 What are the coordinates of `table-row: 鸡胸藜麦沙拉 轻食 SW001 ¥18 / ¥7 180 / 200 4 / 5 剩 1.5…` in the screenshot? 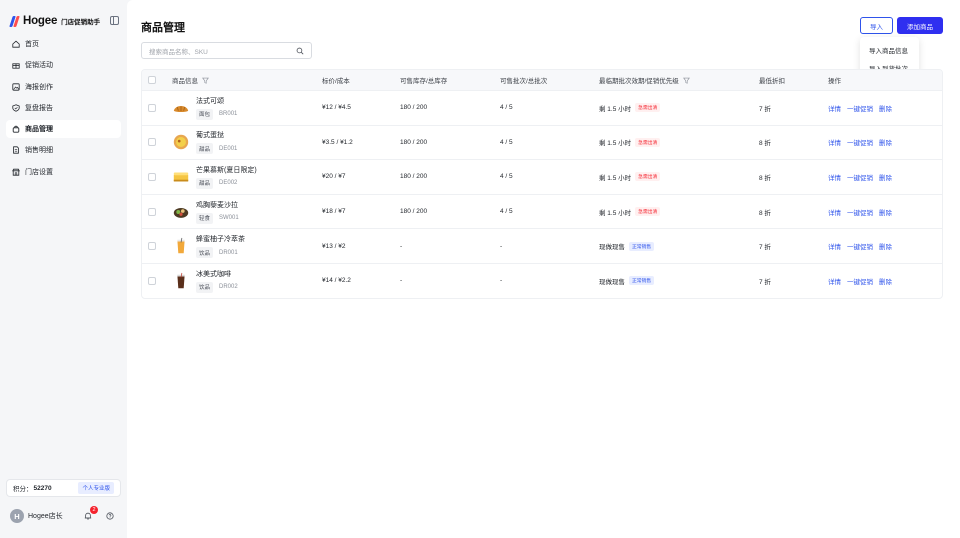 It's located at (542, 211).